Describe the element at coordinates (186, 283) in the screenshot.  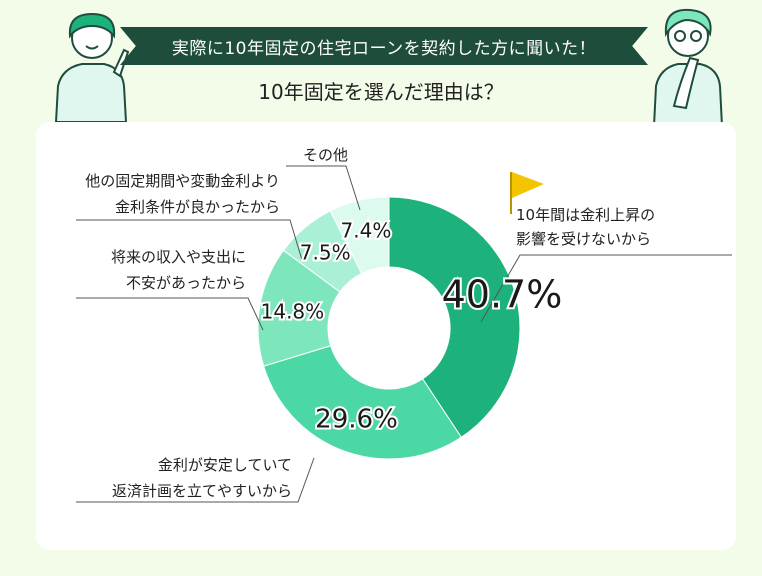
I see `category-label-3-line-2: 不安があったから` at that location.